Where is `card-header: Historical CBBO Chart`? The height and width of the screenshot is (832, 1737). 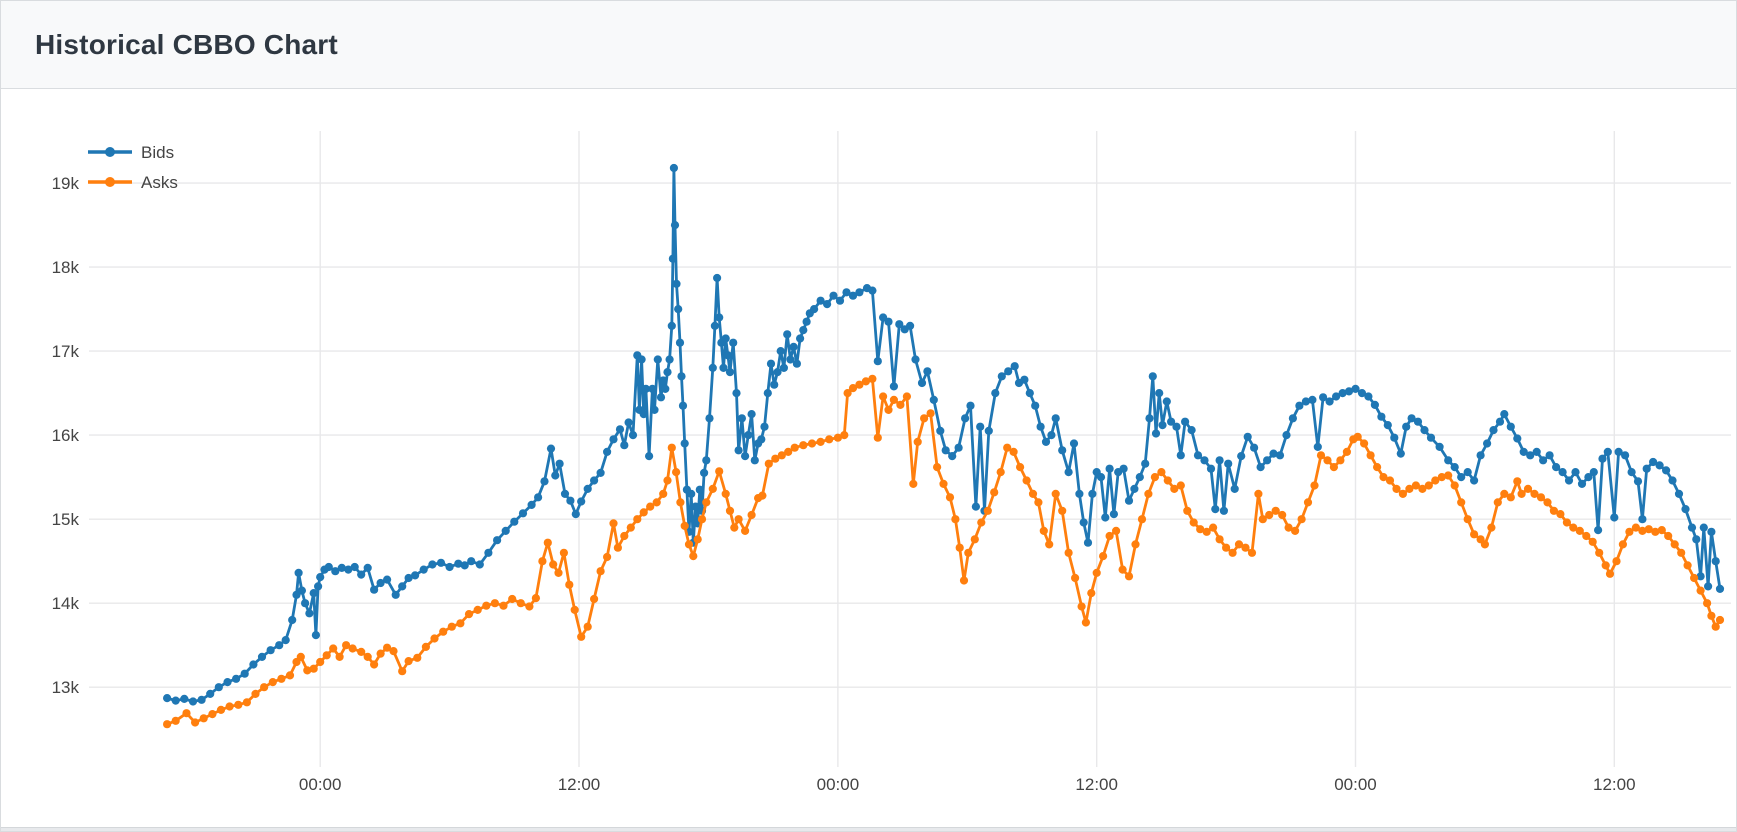 card-header: Historical CBBO Chart is located at coordinates (868, 45).